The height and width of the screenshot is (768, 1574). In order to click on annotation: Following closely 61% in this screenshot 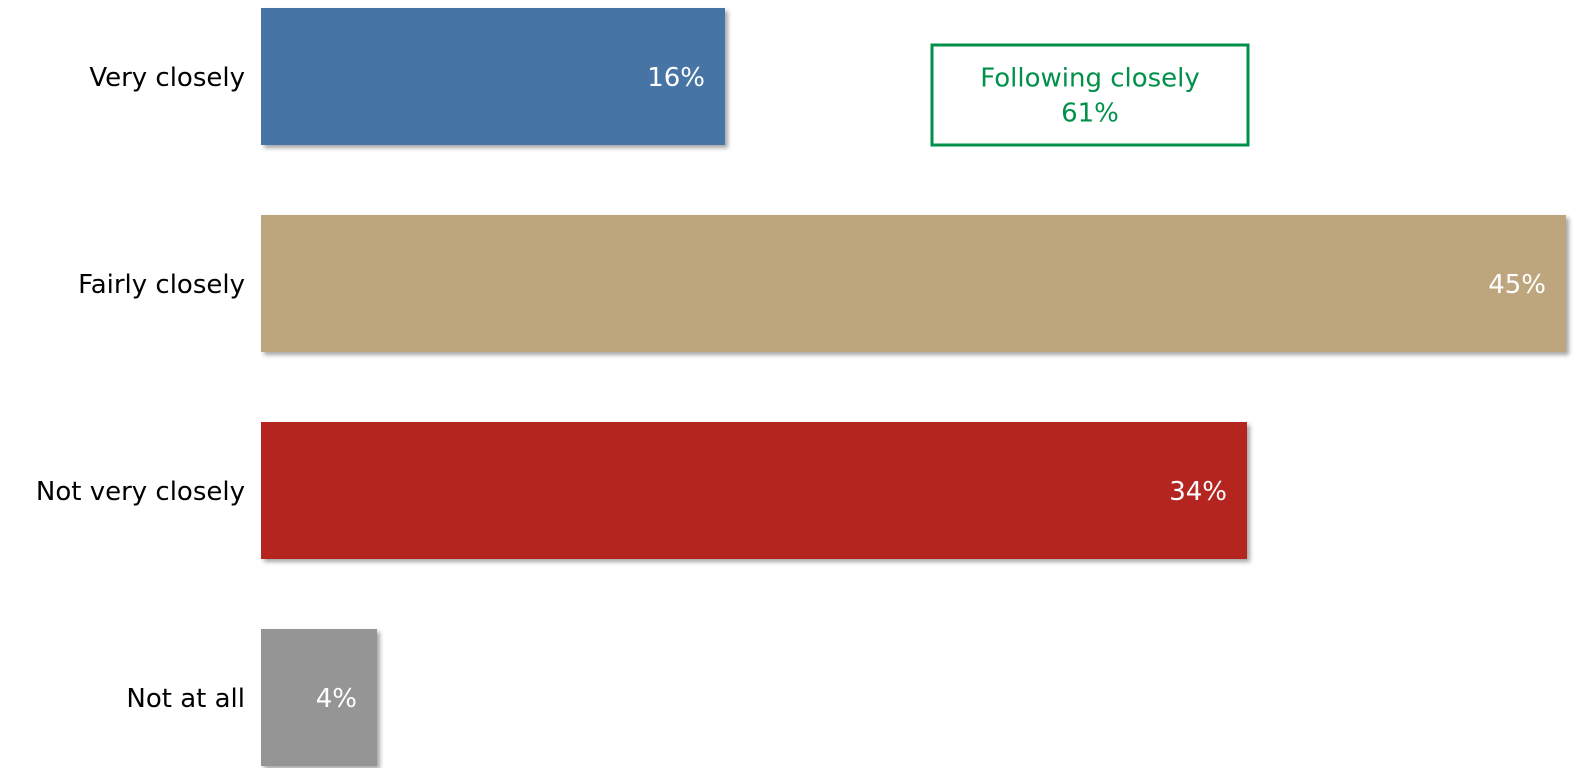, I will do `click(1090, 95)`.